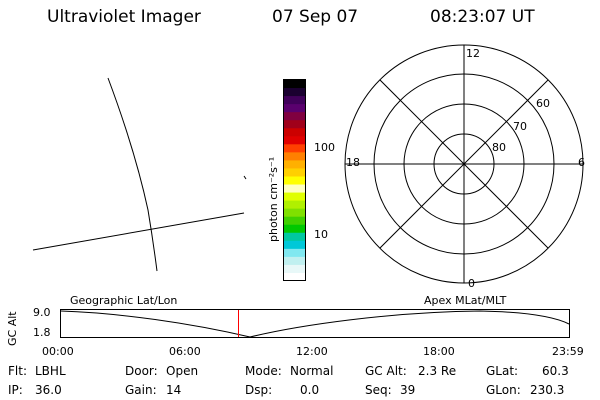  What do you see at coordinates (48, 390) in the screenshot?
I see `ip-value: 36.0` at bounding box center [48, 390].